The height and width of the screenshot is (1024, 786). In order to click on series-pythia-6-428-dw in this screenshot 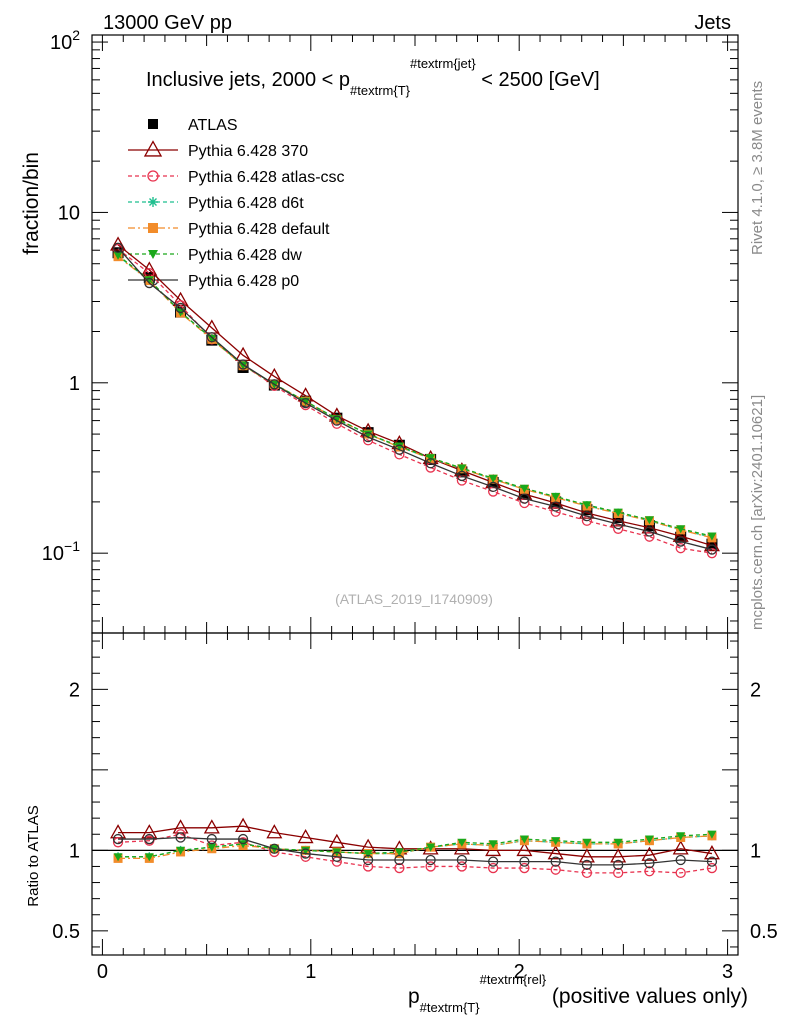, I will do `click(415, 846)`.